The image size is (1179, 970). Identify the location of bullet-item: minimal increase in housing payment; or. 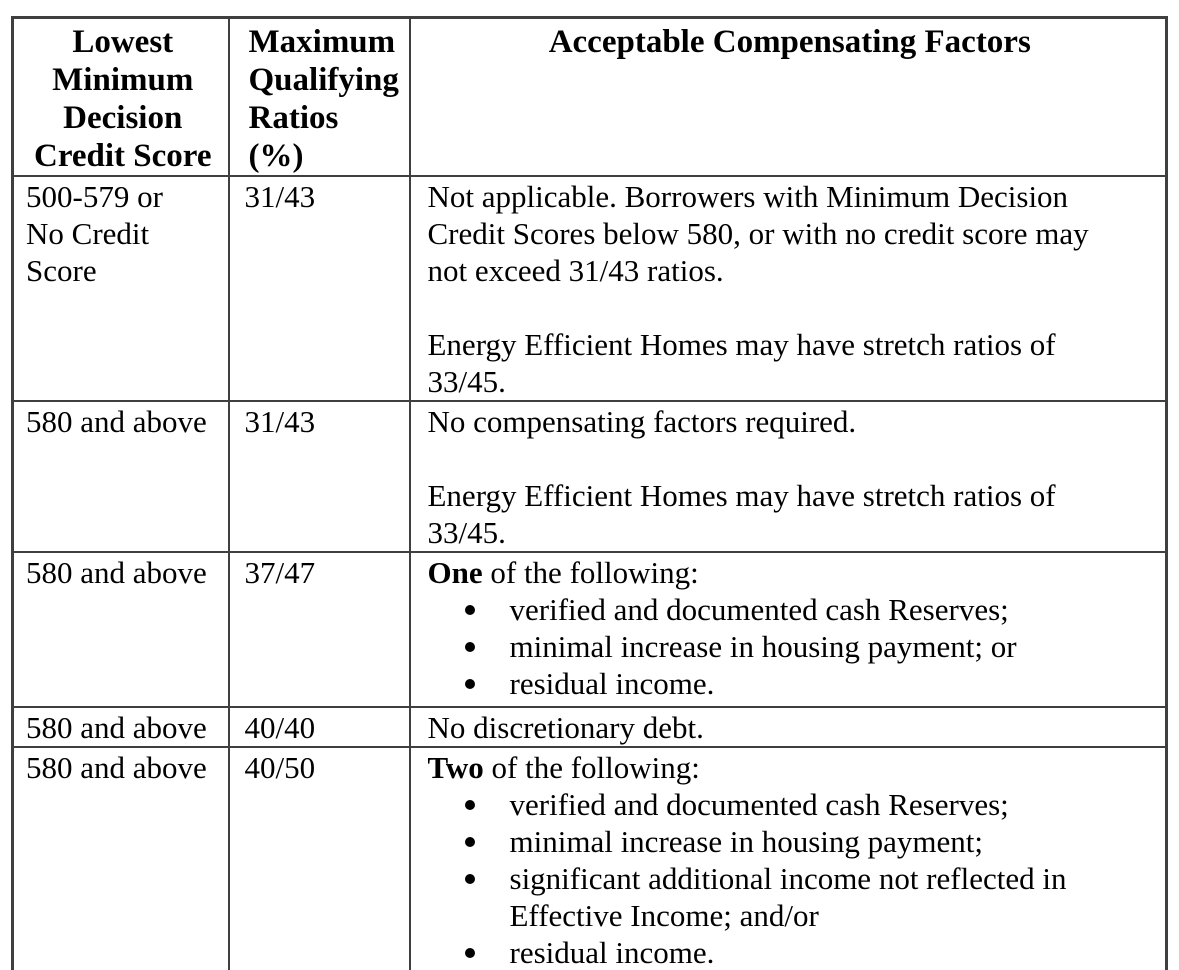
(793, 646).